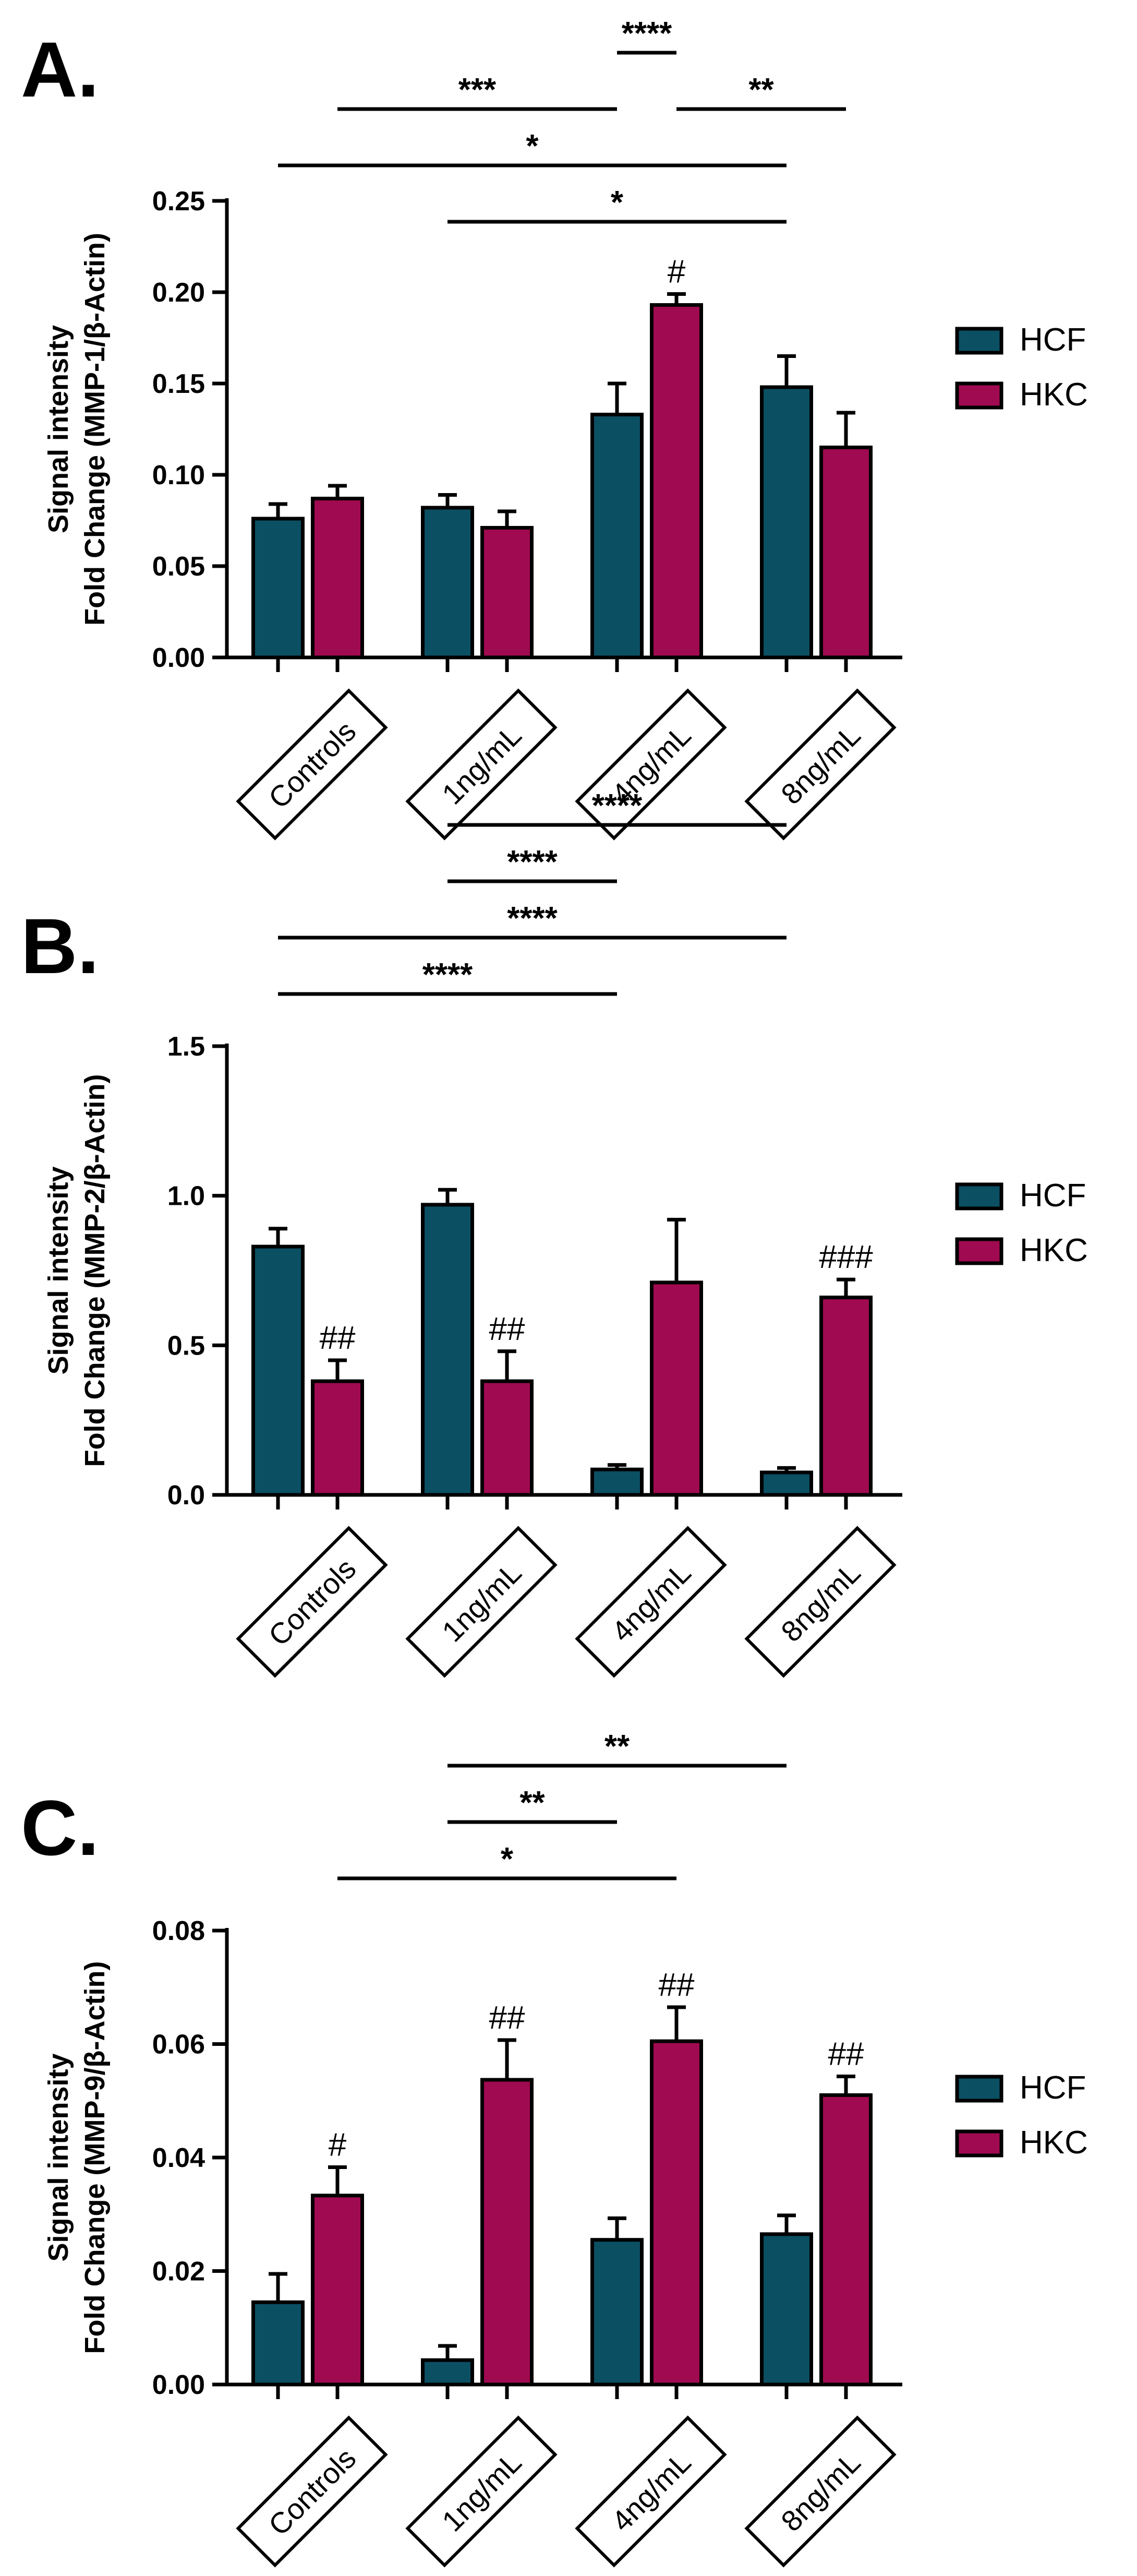 The image size is (1137, 2576). Describe the element at coordinates (186, 1495) in the screenshot. I see `y-tick-label: 0.0` at that location.